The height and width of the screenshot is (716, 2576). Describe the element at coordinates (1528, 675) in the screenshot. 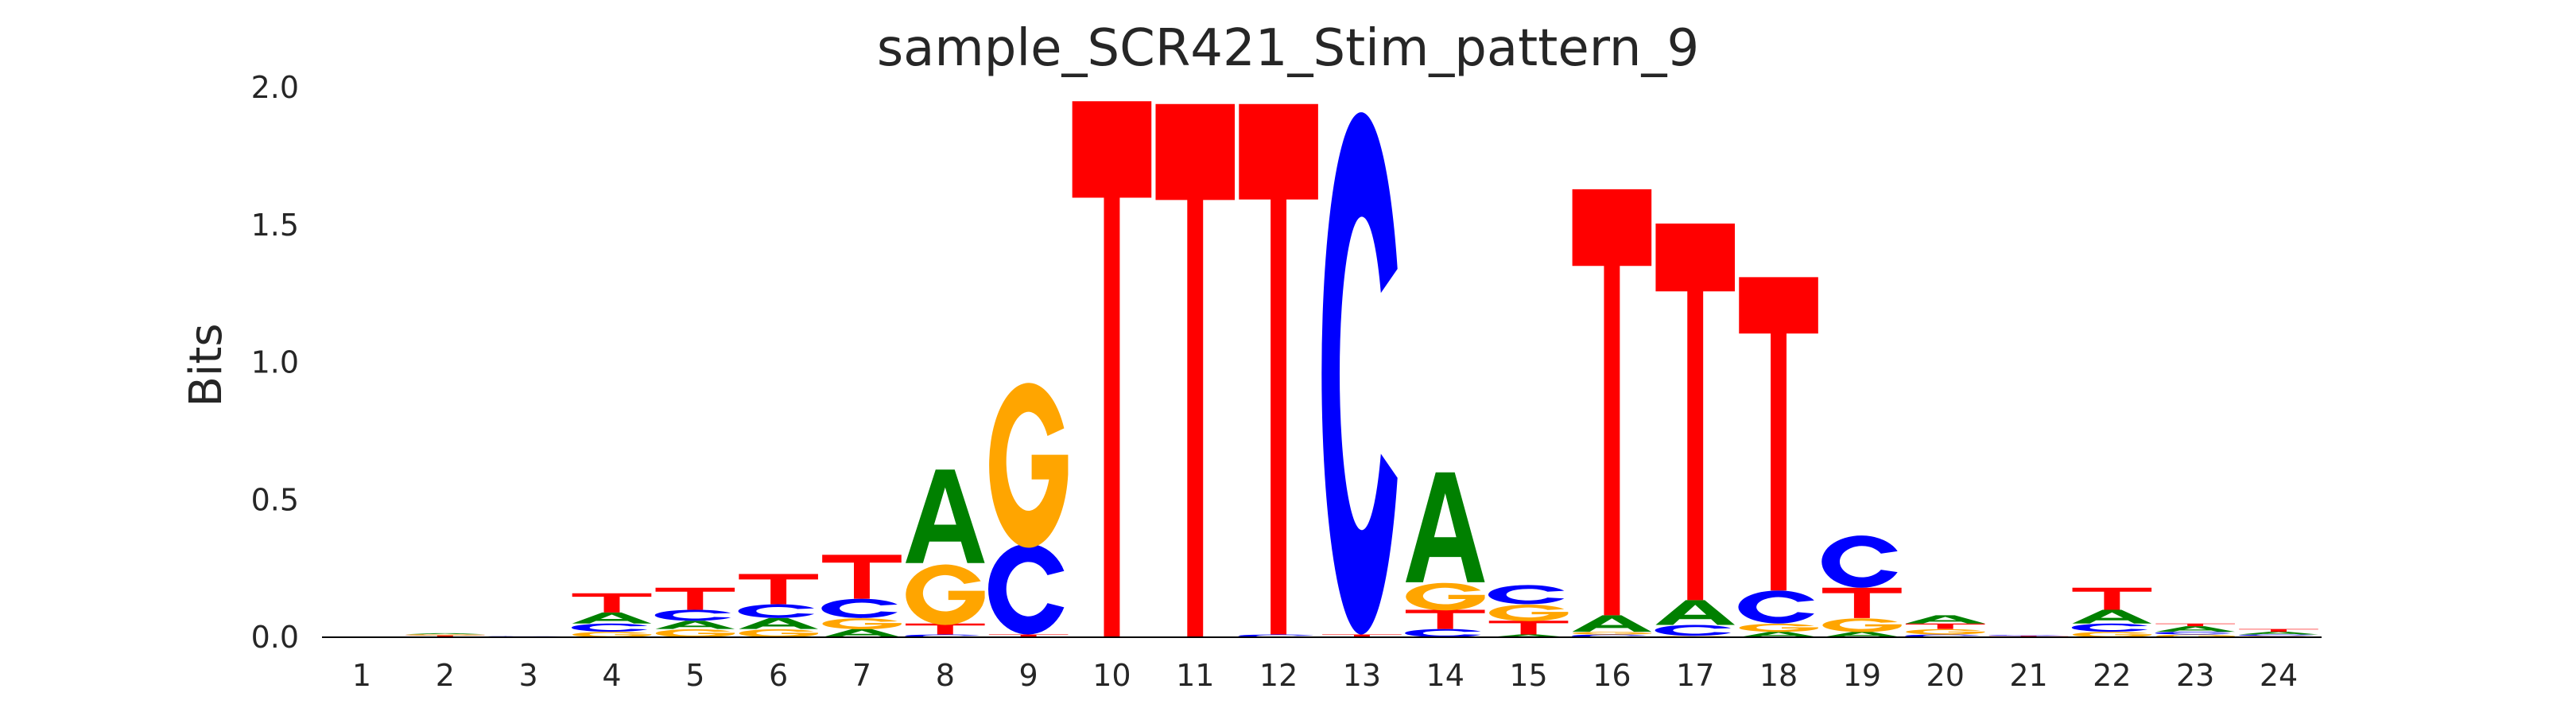

I see `x-tick-label: 15` at that location.